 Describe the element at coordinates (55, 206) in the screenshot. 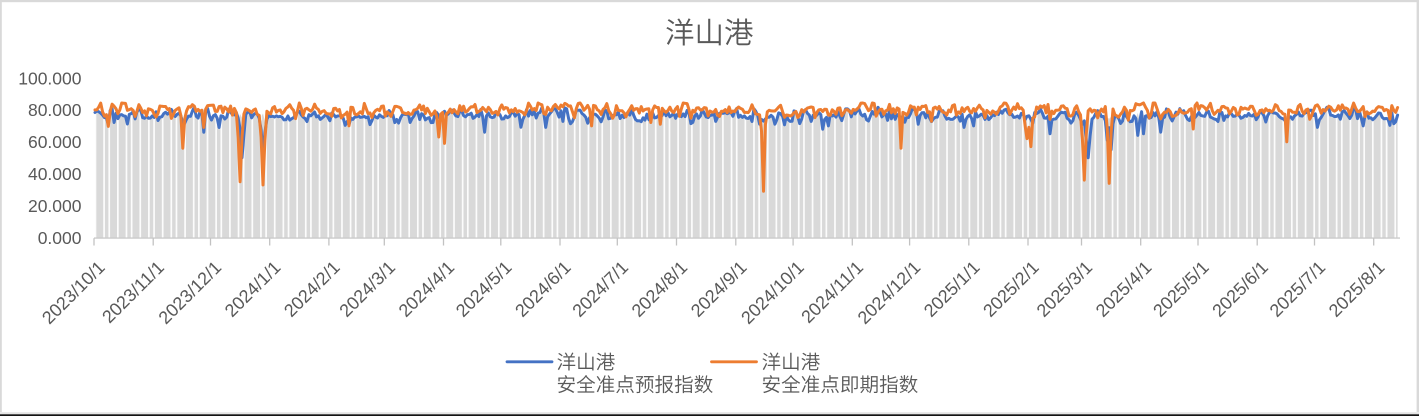

I see `svg-text: 20.000` at that location.